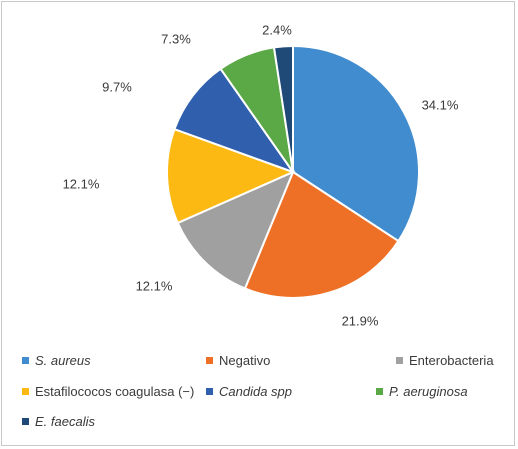 This screenshot has width=518, height=449. Describe the element at coordinates (277, 29) in the screenshot. I see `slice-label-6: 2.4%` at that location.